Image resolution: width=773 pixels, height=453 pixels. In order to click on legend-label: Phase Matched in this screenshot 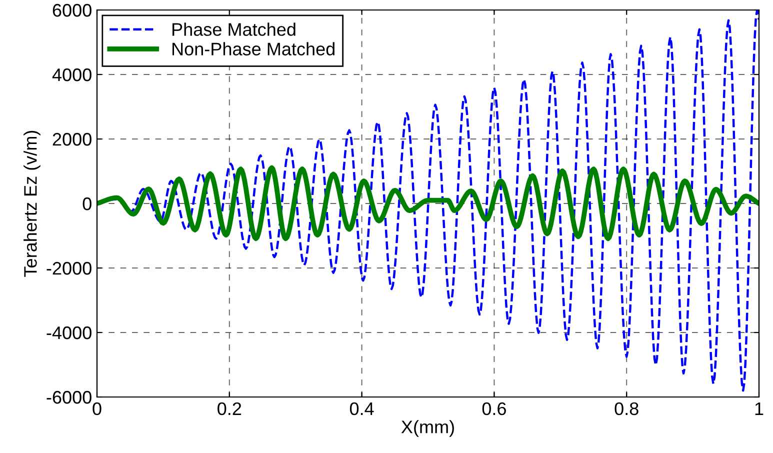, I will do `click(234, 29)`.